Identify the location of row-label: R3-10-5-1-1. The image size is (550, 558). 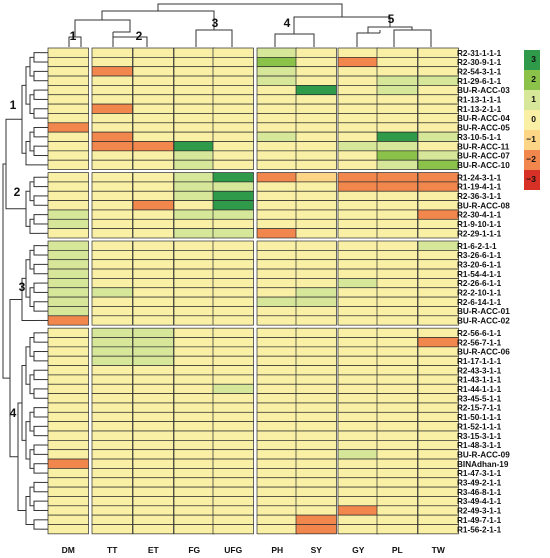
(479, 137).